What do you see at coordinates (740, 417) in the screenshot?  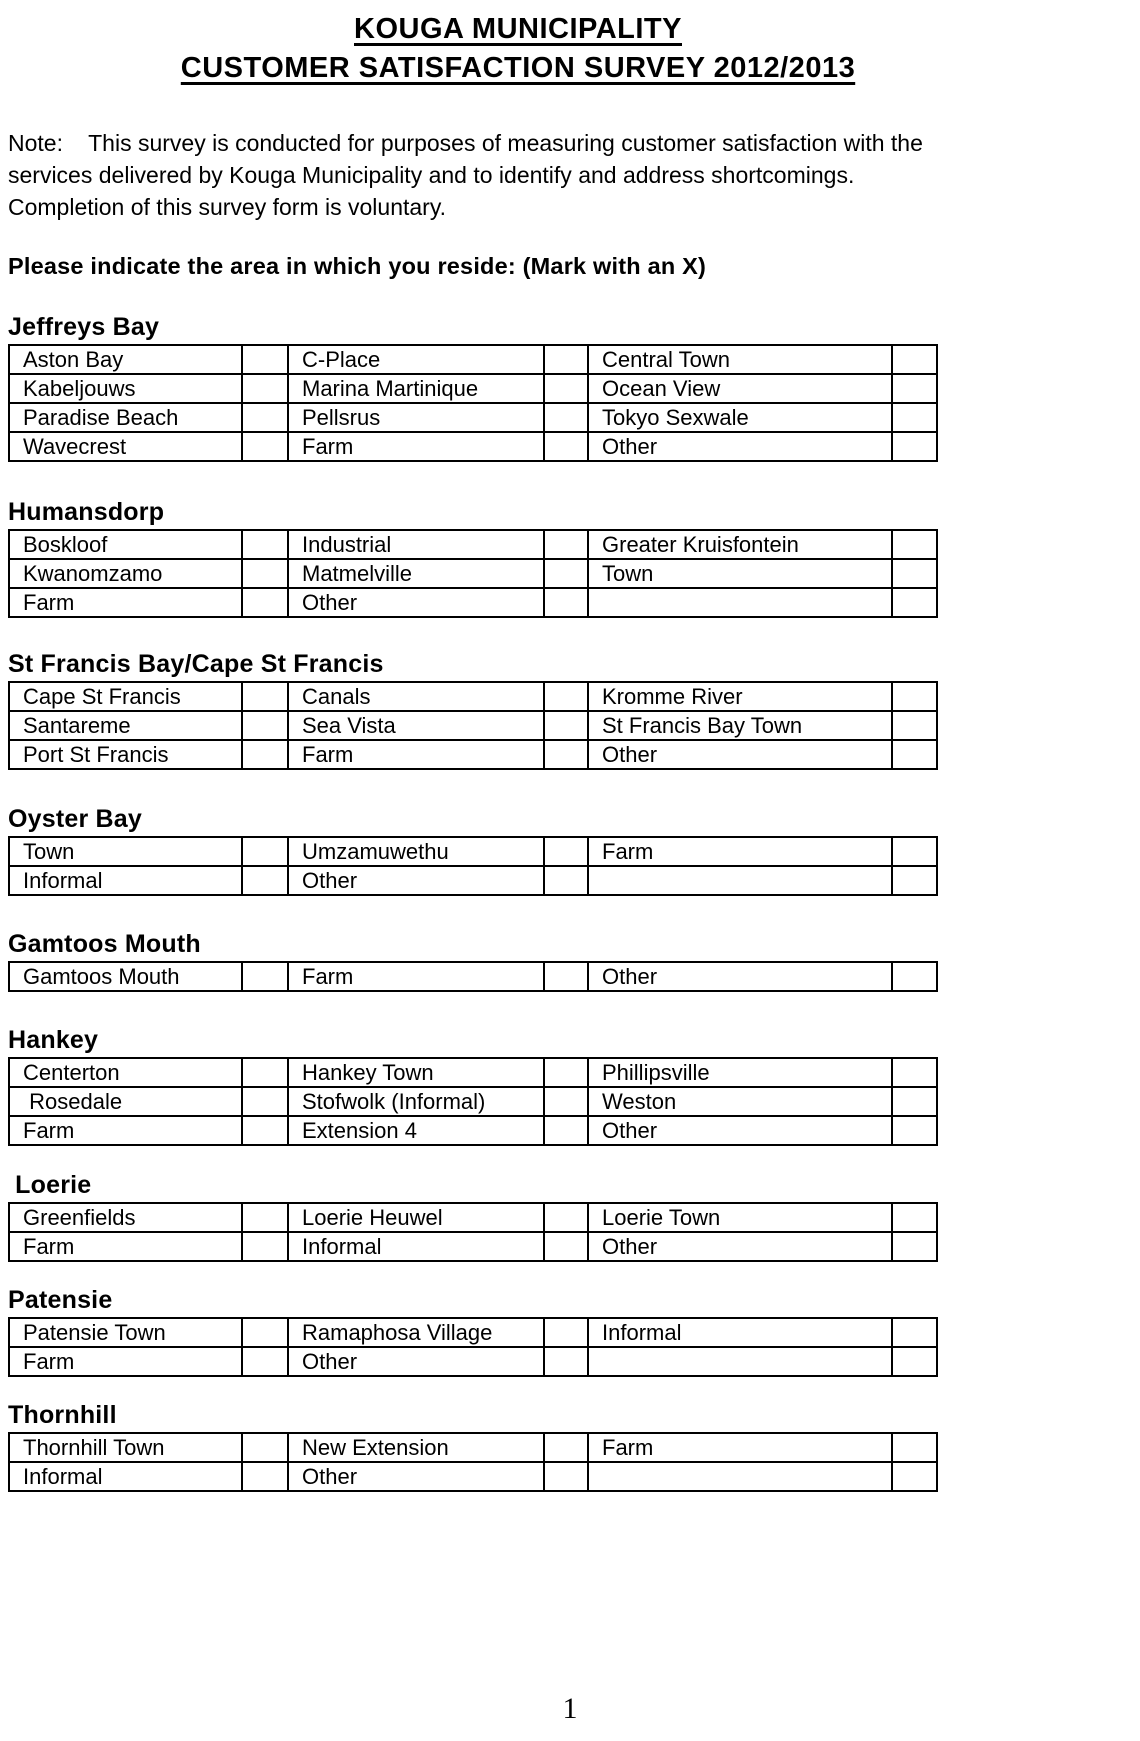 I see `area-label-cell: Tokyo Sexwale` at bounding box center [740, 417].